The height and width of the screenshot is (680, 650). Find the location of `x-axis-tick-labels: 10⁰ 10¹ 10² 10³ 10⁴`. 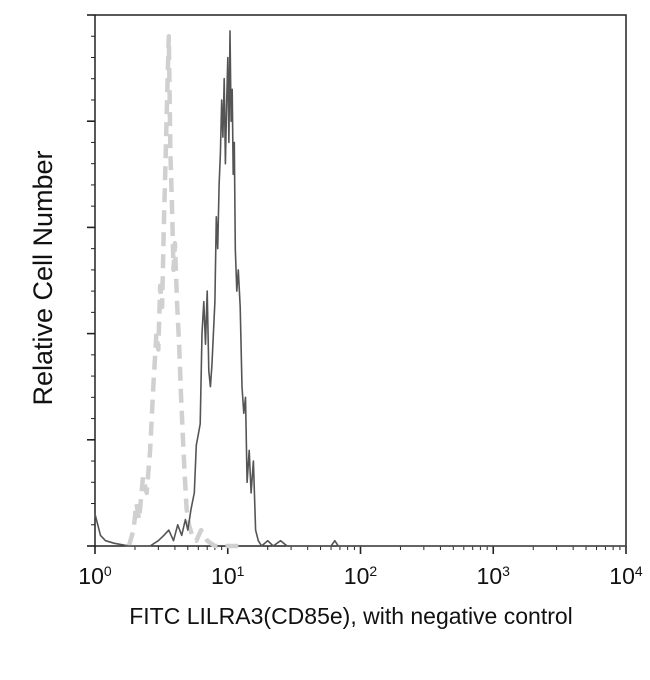

x-axis-tick-labels: 10⁰ 10¹ 10² 10³ 10⁴ is located at coordinates (360, 576).